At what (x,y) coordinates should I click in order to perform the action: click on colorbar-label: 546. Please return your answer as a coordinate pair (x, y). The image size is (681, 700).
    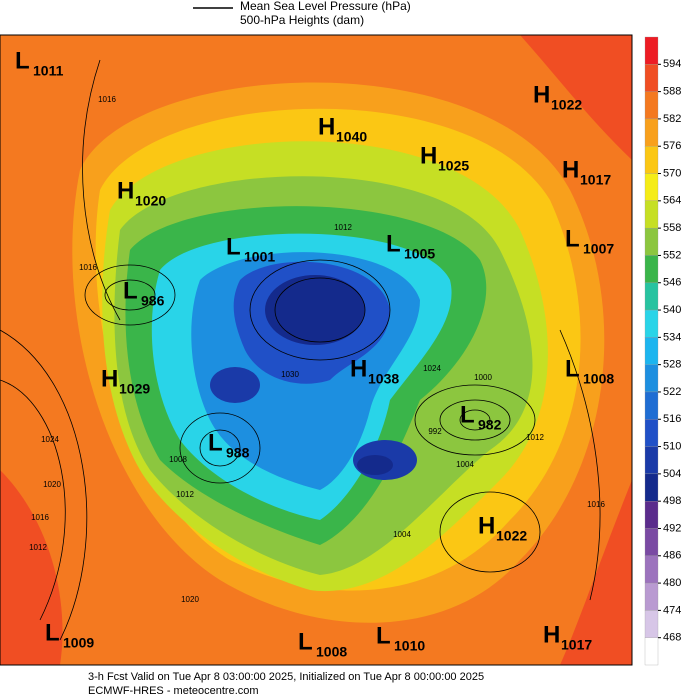
    Looking at the image, I should click on (672, 283).